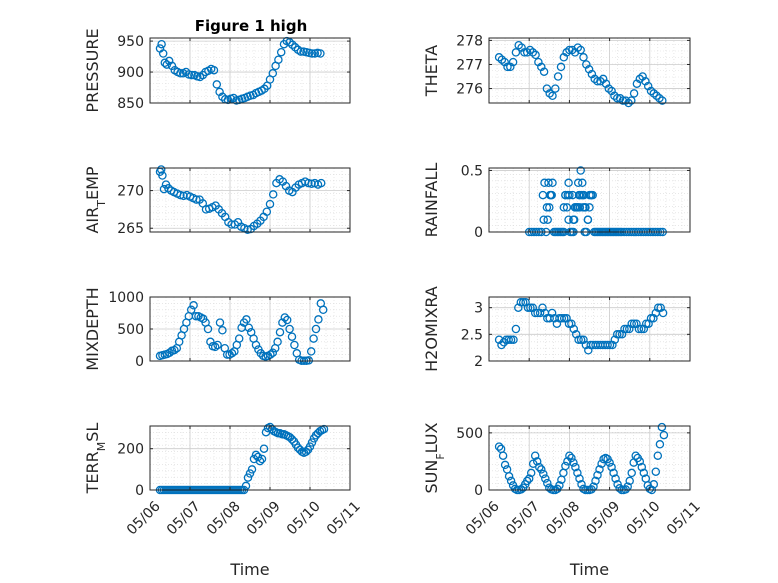  I want to click on x-tick-label: 05/09, so click(604, 518).